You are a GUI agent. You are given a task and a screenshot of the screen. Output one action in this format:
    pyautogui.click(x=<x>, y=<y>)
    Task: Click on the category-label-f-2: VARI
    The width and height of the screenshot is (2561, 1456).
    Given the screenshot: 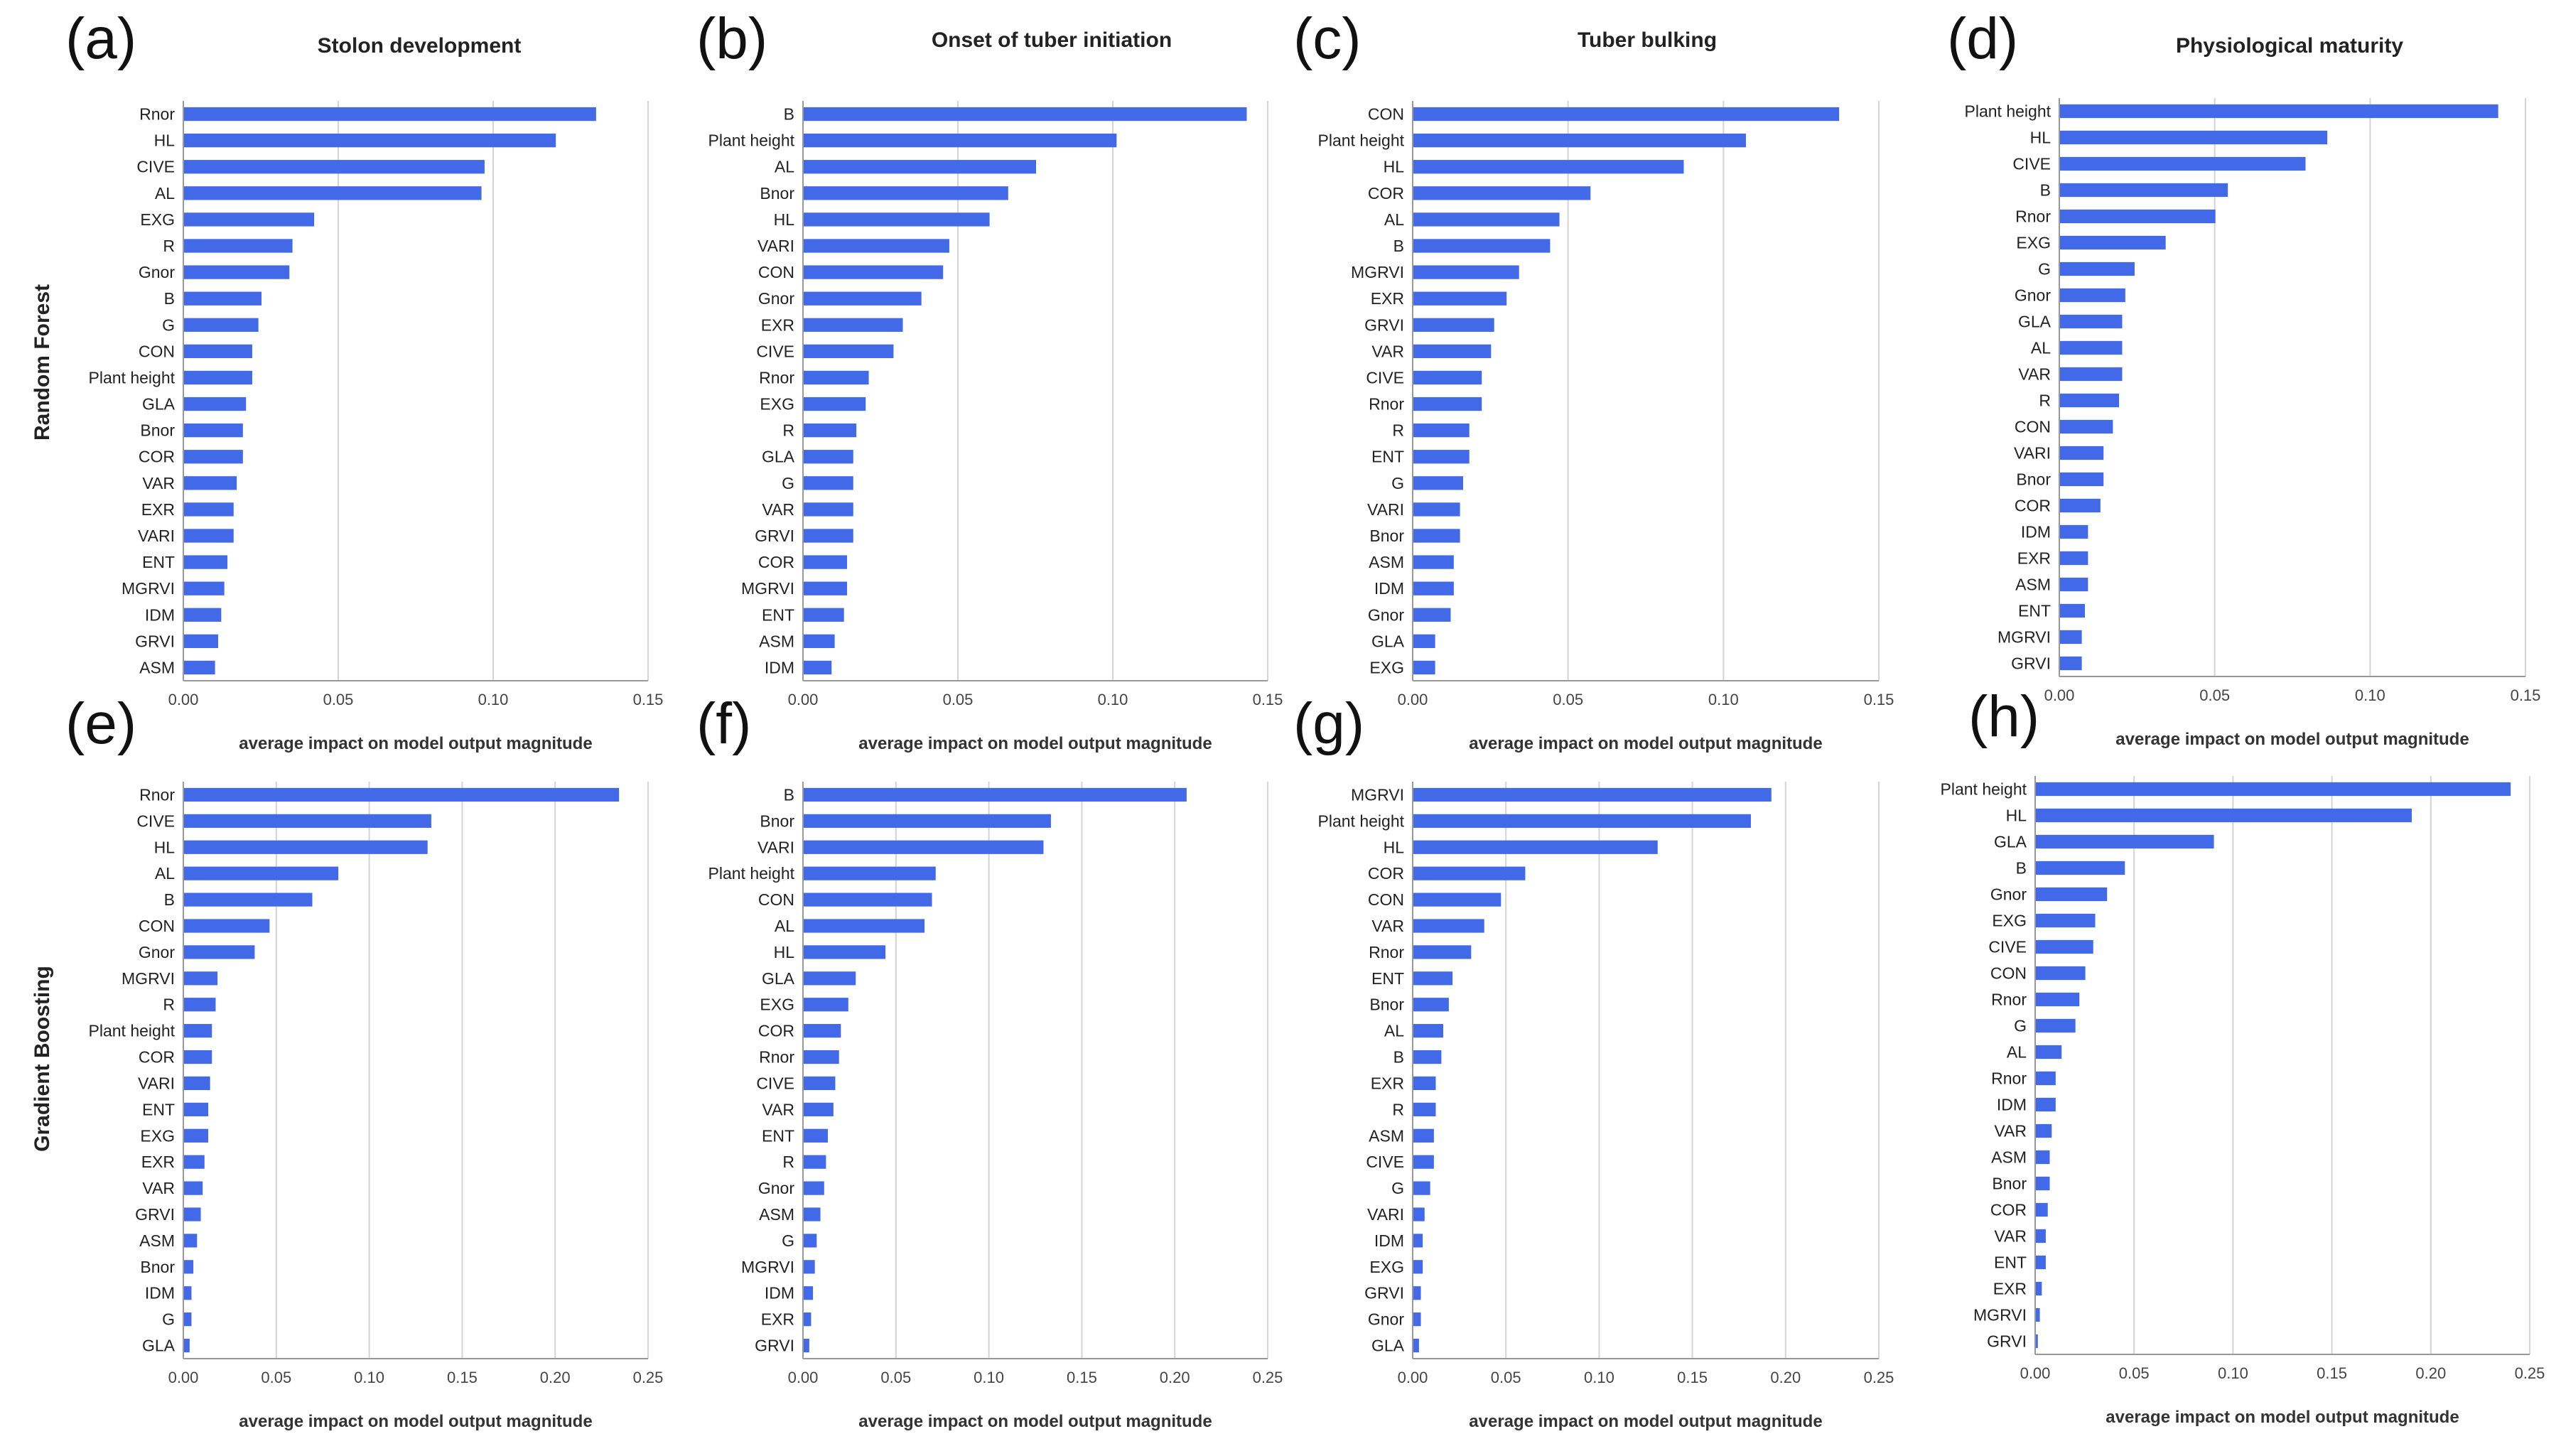 What is the action you would take?
    pyautogui.click(x=775, y=847)
    